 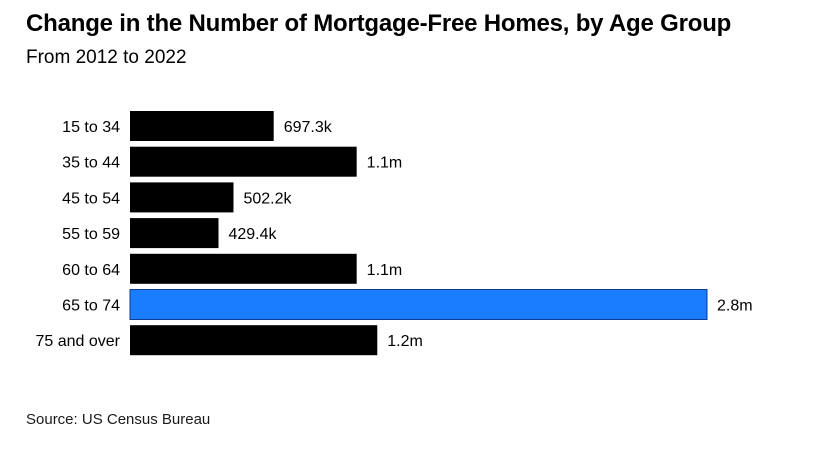 What do you see at coordinates (267, 198) in the screenshot?
I see `value-label: 502.2k` at bounding box center [267, 198].